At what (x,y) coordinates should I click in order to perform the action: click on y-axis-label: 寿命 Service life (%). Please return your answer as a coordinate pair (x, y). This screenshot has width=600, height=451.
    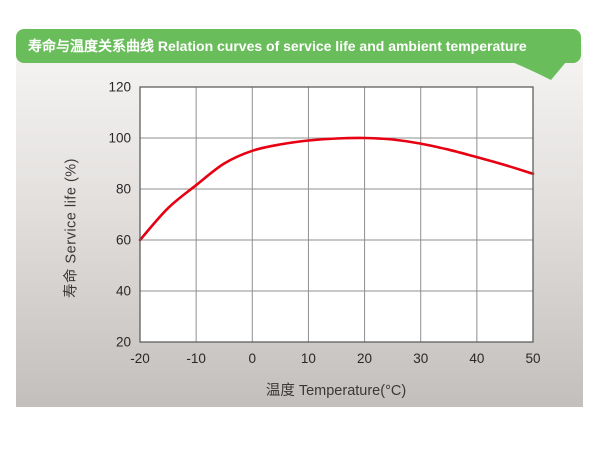
    Looking at the image, I should click on (71, 228).